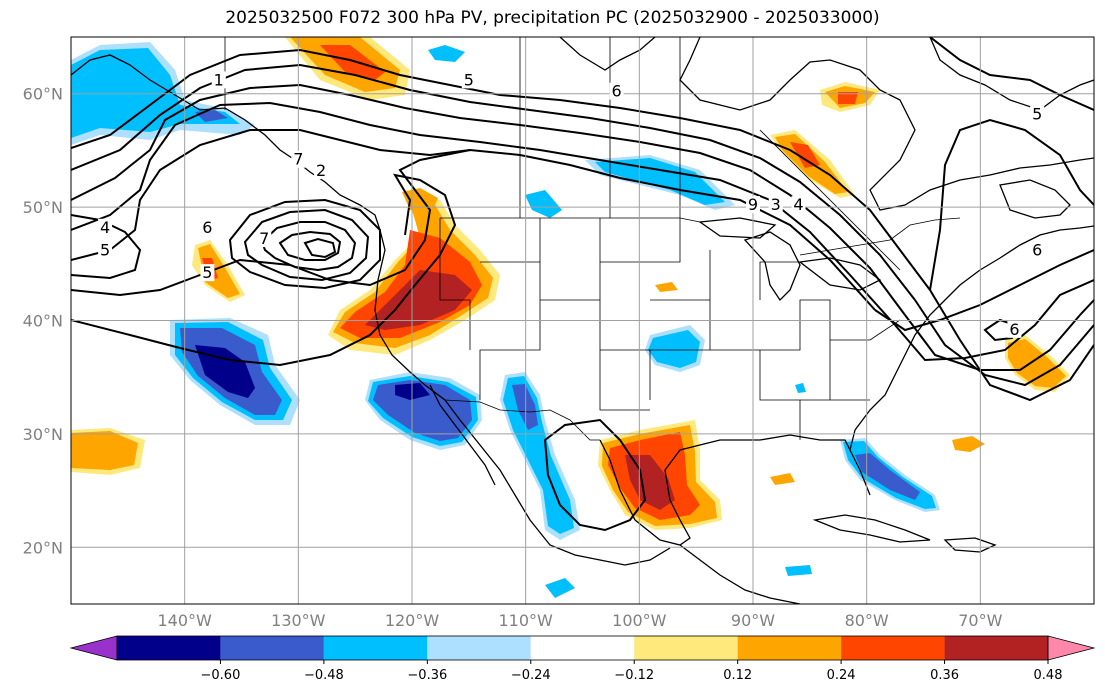 The width and height of the screenshot is (1105, 698). Describe the element at coordinates (43, 434) in the screenshot. I see `lat-tick-label: 30°N` at that location.